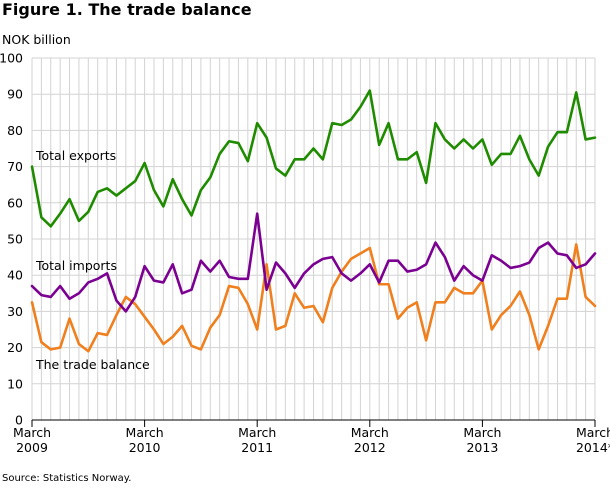 The width and height of the screenshot is (610, 488). What do you see at coordinates (92, 364) in the screenshot?
I see `series-label-the-trade-balance: The trade balance` at bounding box center [92, 364].